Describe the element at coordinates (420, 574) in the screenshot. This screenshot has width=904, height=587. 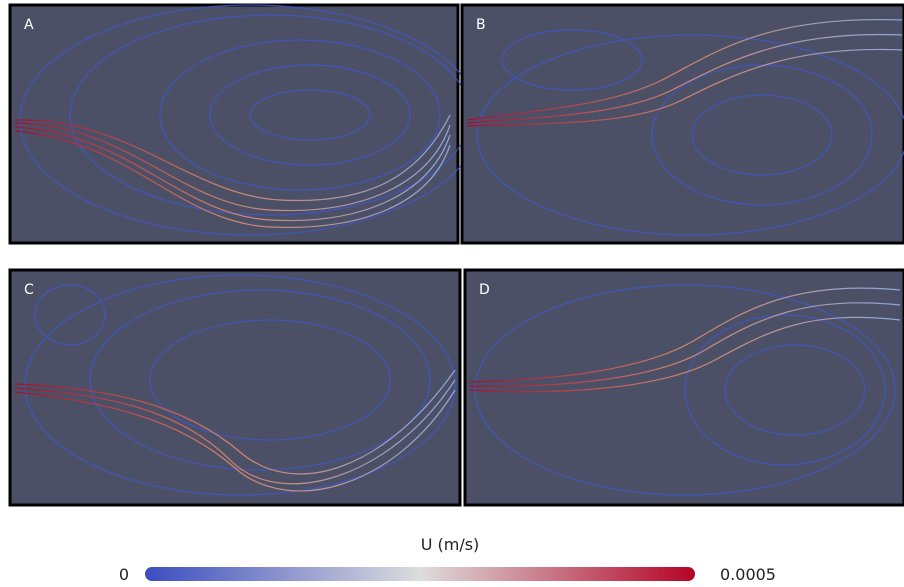
I see `colorbar` at that location.